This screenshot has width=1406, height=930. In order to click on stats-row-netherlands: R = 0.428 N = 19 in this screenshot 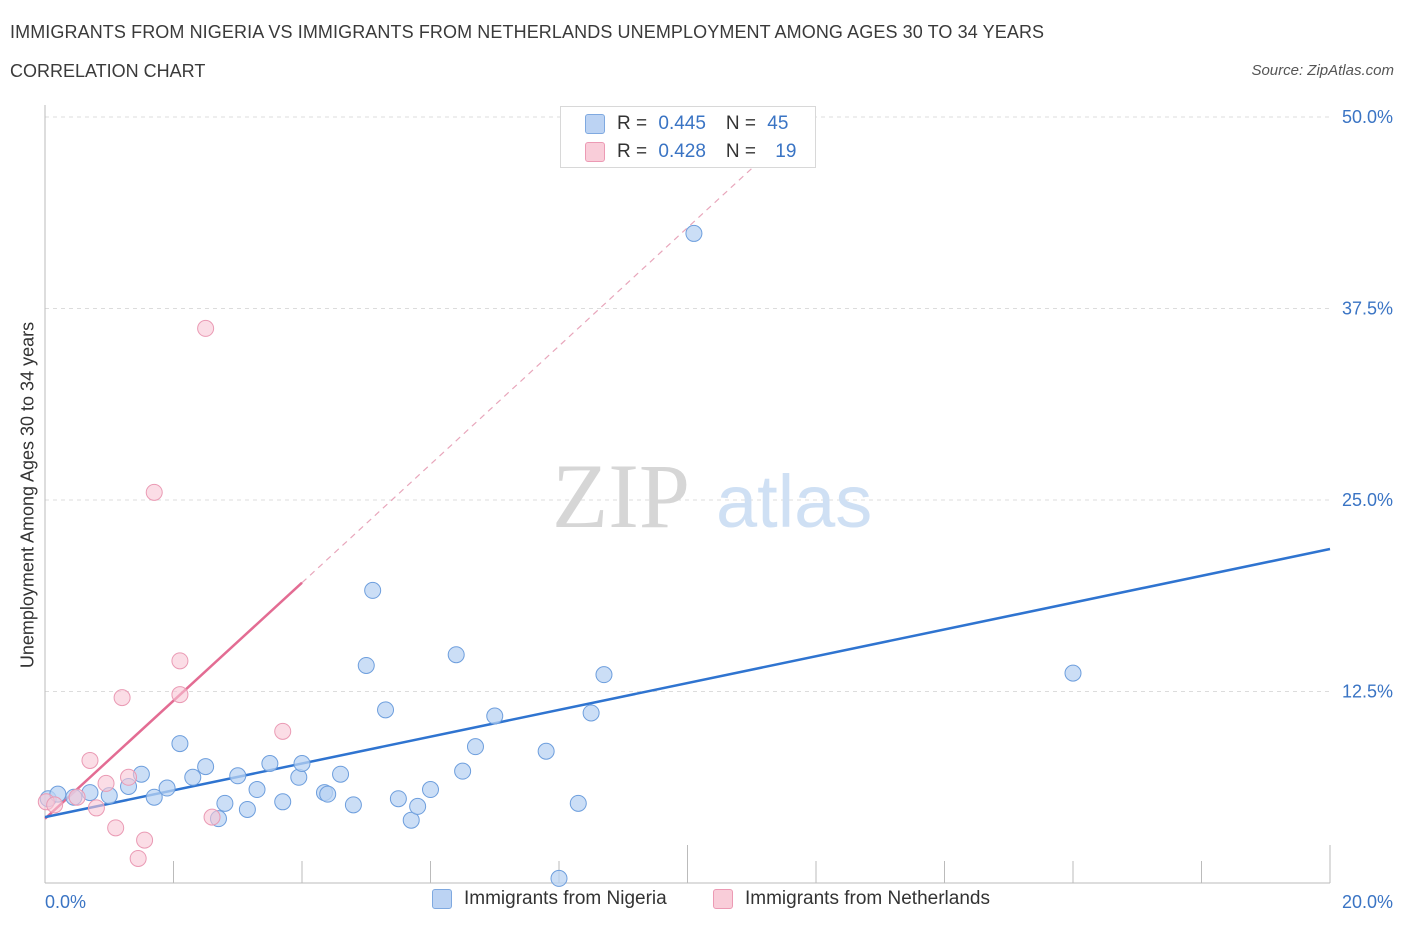, I will do `click(690, 152)`.